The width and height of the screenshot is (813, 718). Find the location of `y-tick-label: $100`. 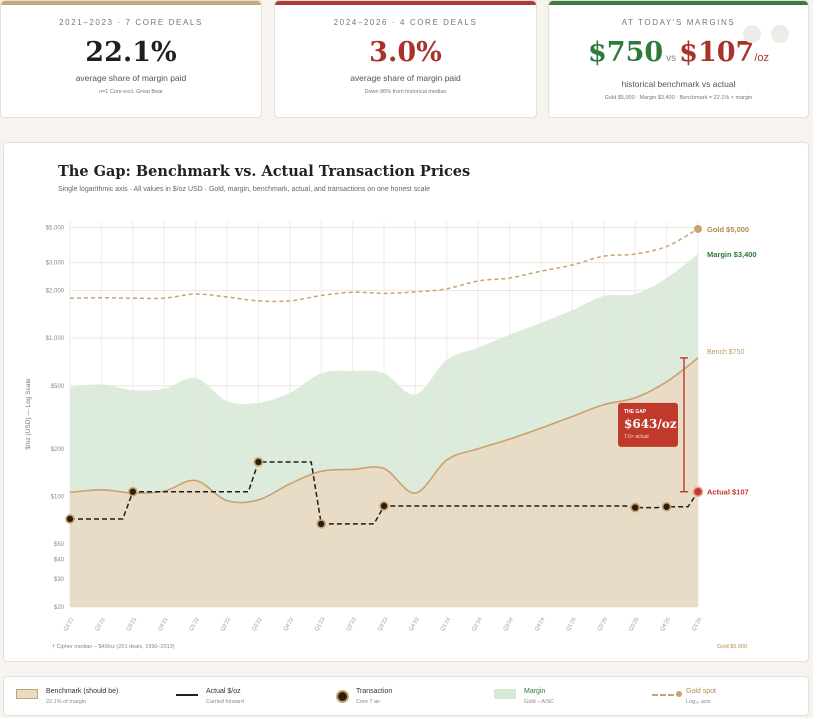

y-tick-label: $100 is located at coordinates (58, 497).